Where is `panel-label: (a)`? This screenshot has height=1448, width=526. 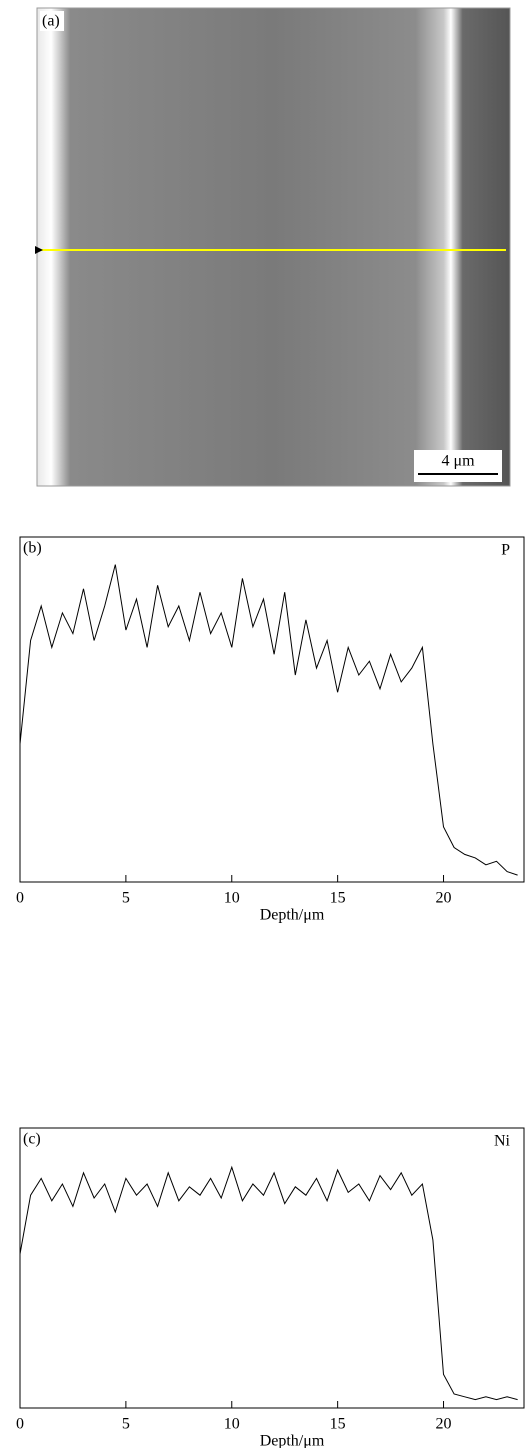 panel-label: (a) is located at coordinates (51, 21).